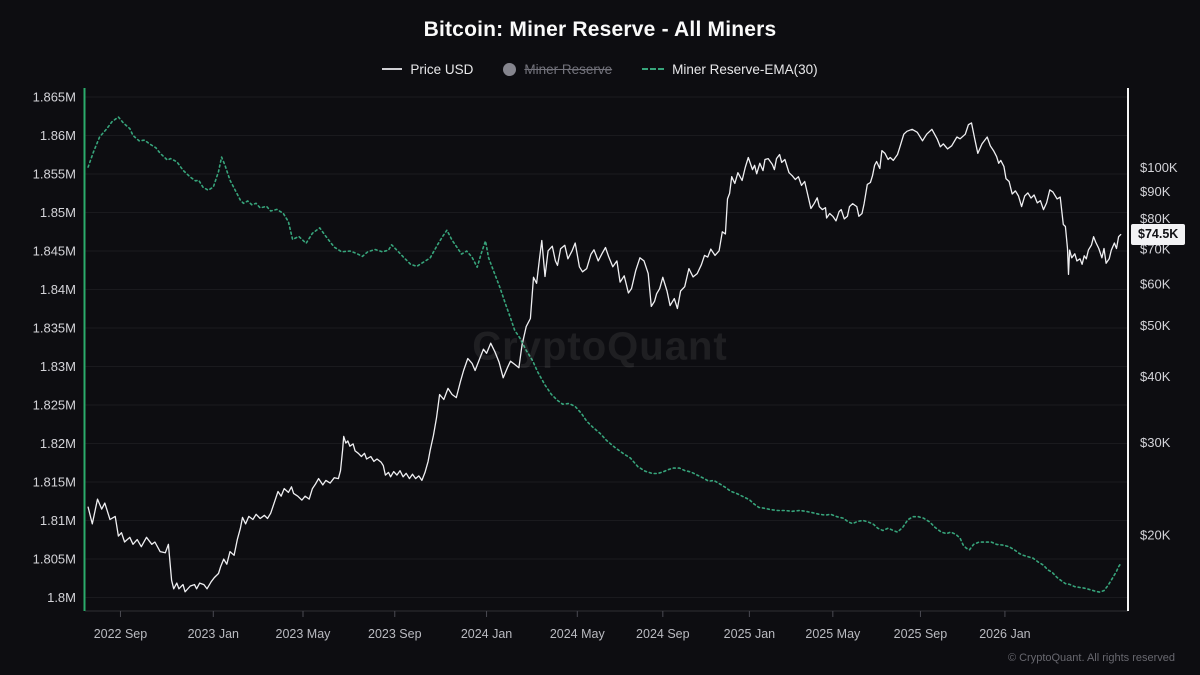 The image size is (1200, 675). I want to click on right-axis-label: $60K, so click(1155, 284).